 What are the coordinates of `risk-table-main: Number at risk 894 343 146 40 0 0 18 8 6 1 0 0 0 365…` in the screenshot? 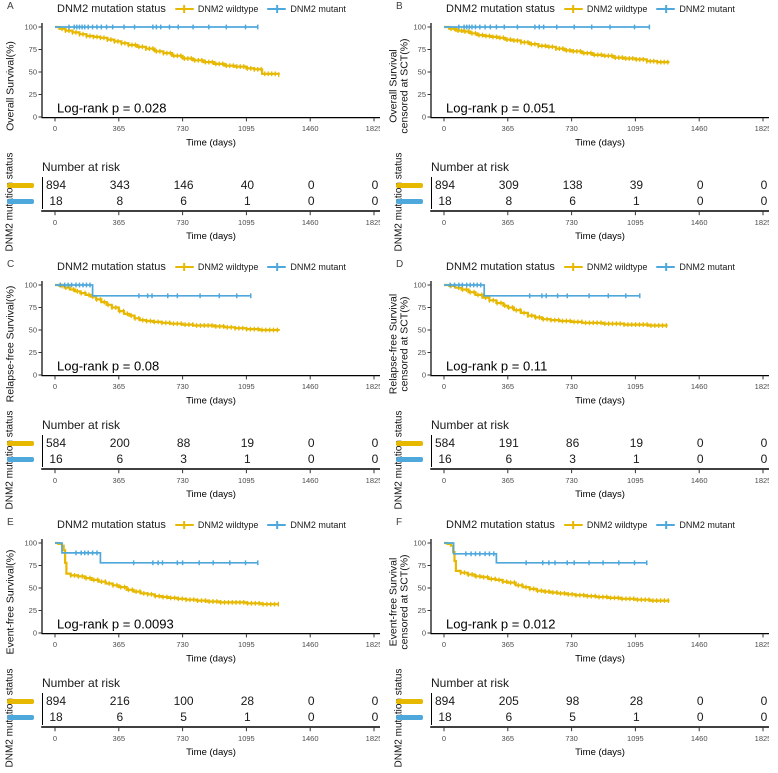 It's located at (193, 201).